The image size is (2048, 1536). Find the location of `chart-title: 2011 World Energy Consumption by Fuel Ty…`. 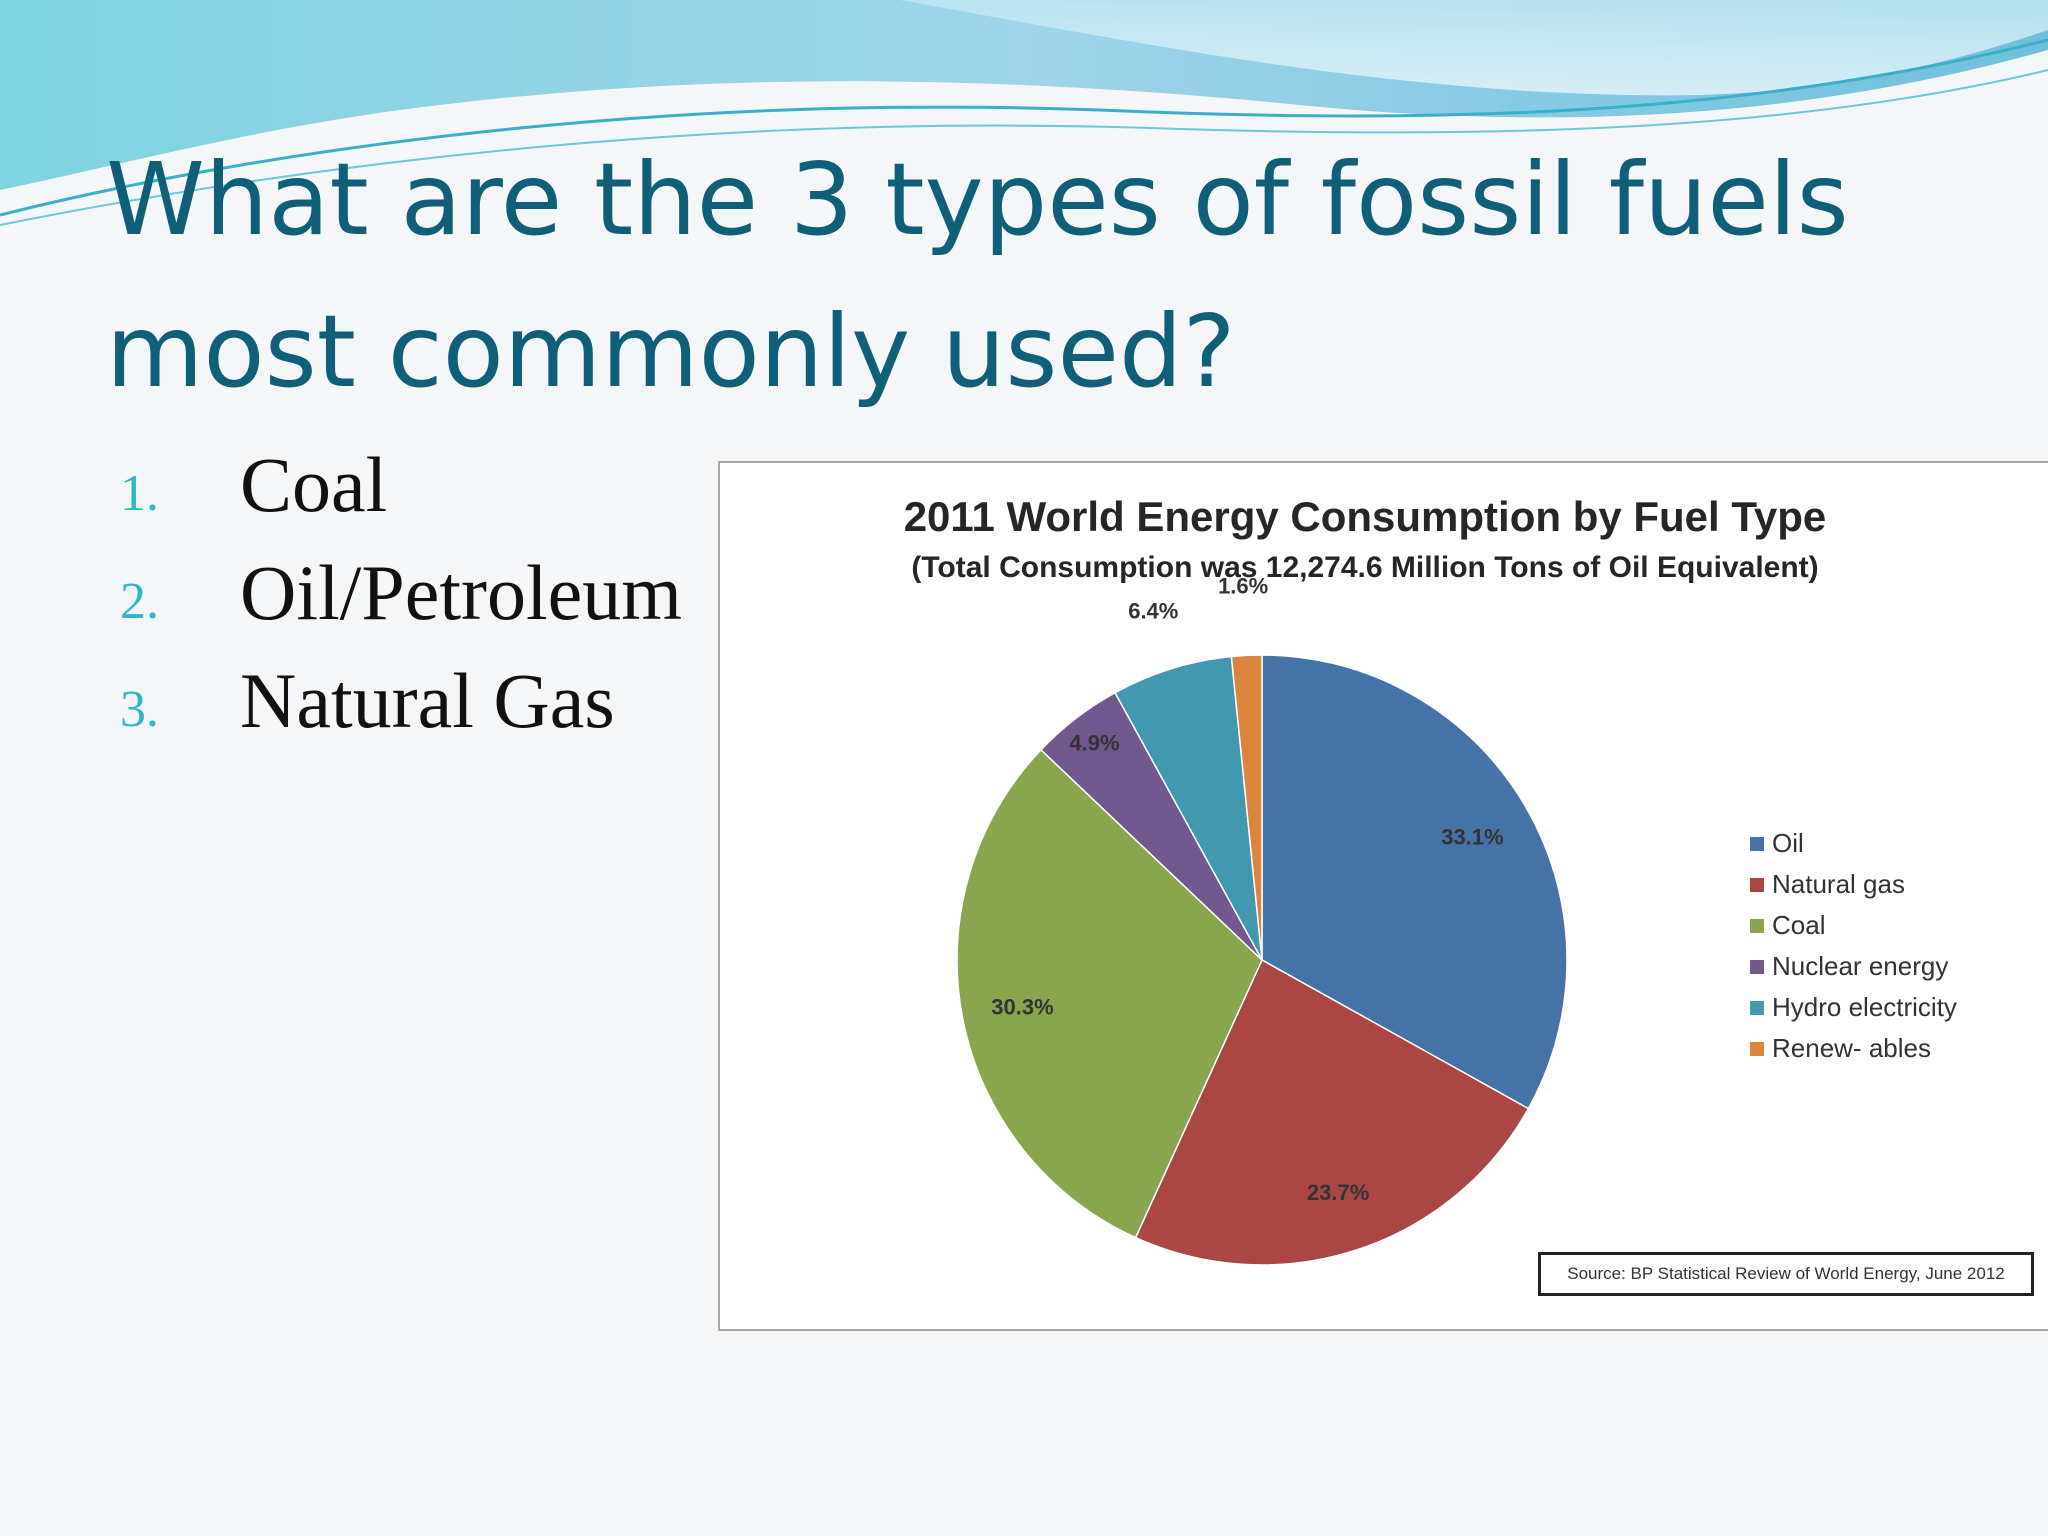

chart-title: 2011 World Energy Consumption by Fuel Ty… is located at coordinates (1365, 516).